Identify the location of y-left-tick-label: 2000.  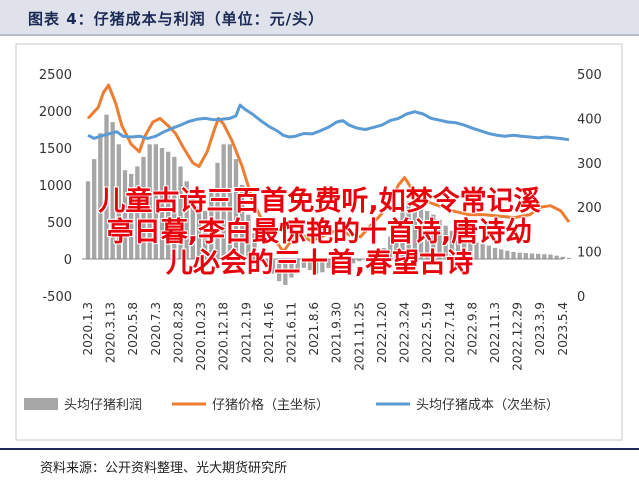
(55, 112).